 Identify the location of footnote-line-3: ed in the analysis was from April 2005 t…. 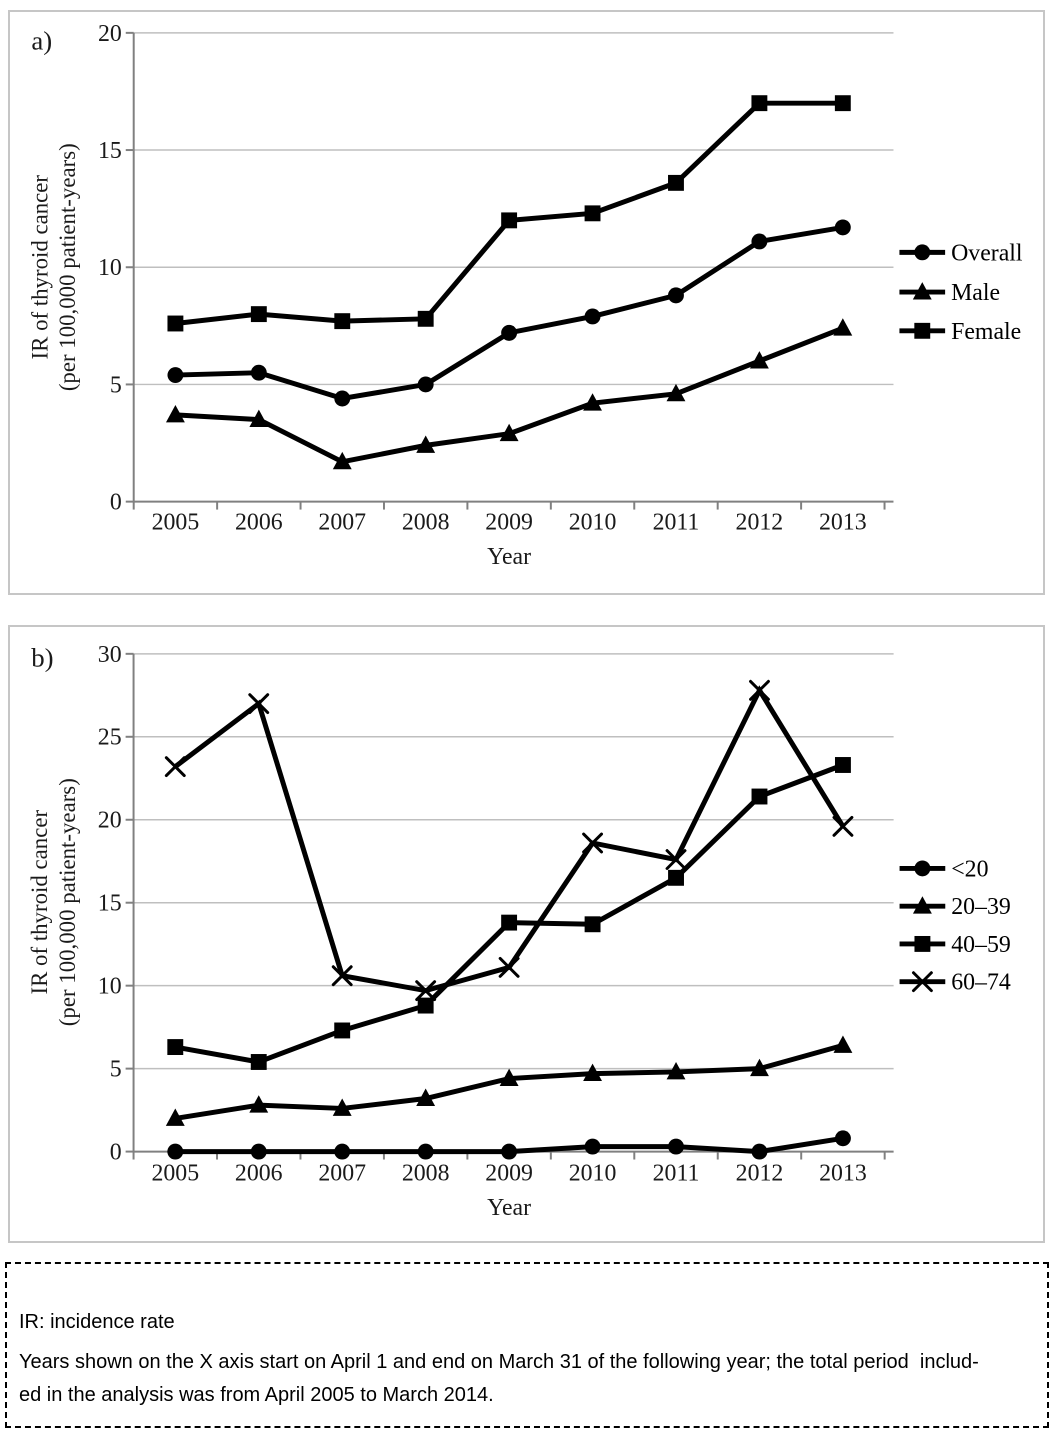
(256, 1395).